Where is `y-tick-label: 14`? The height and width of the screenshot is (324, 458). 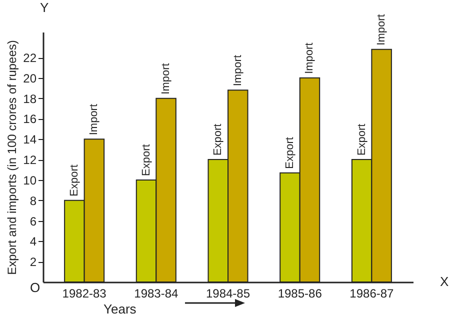 y-tick-label: 14 is located at coordinates (30, 139).